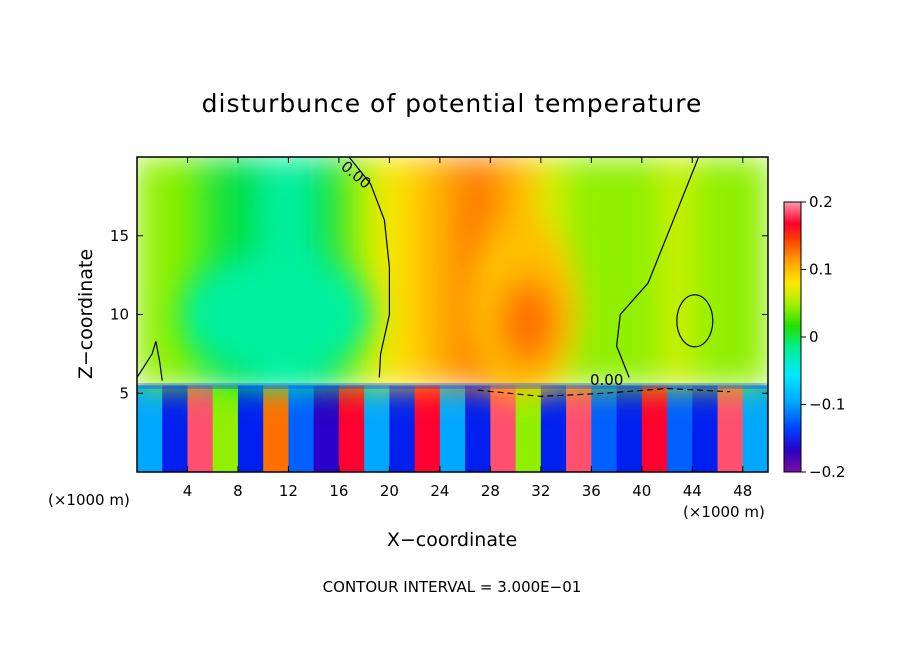  I want to click on contour-zero-left, so click(369, 267).